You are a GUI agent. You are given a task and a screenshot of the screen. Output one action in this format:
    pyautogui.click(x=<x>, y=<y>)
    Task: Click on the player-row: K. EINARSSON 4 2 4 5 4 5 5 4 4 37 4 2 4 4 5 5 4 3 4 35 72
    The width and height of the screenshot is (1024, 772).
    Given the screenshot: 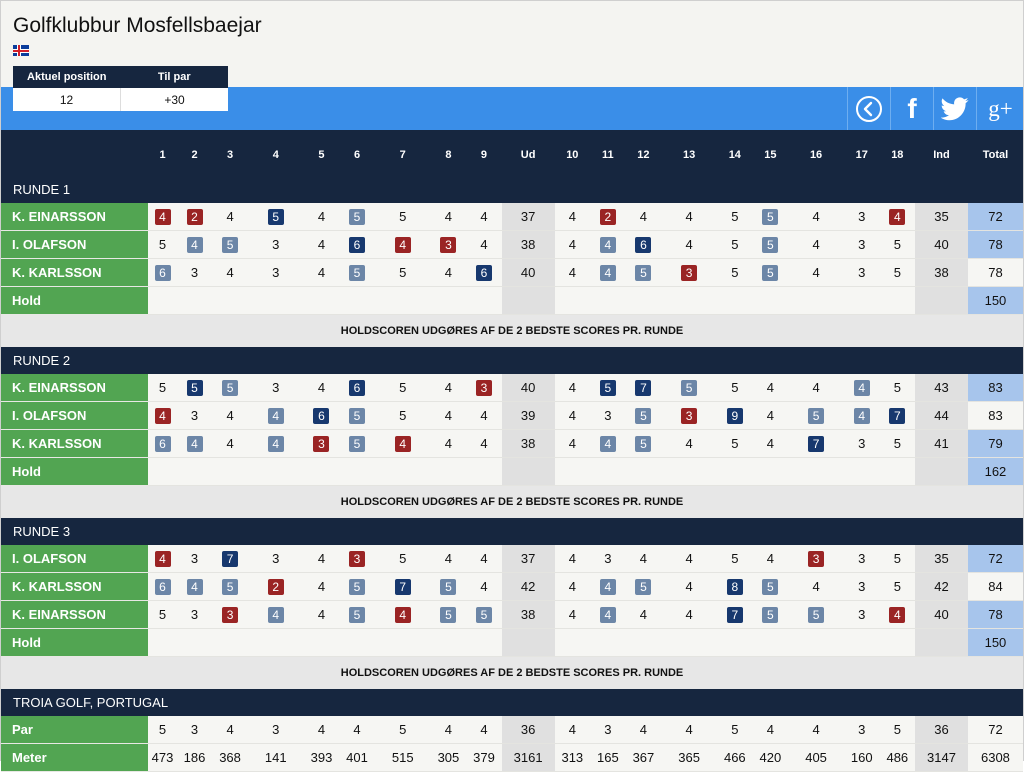 What is the action you would take?
    pyautogui.click(x=512, y=217)
    